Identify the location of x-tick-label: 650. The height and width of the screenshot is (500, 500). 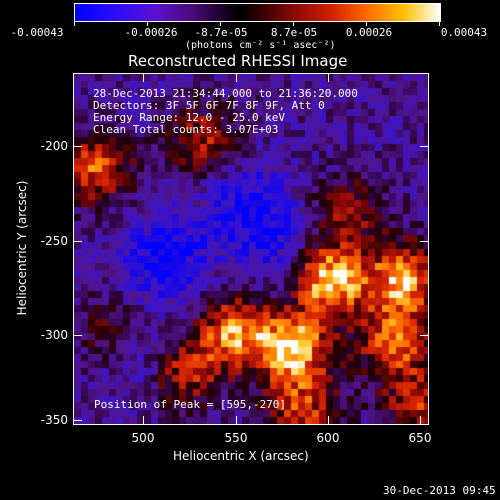
(420, 438).